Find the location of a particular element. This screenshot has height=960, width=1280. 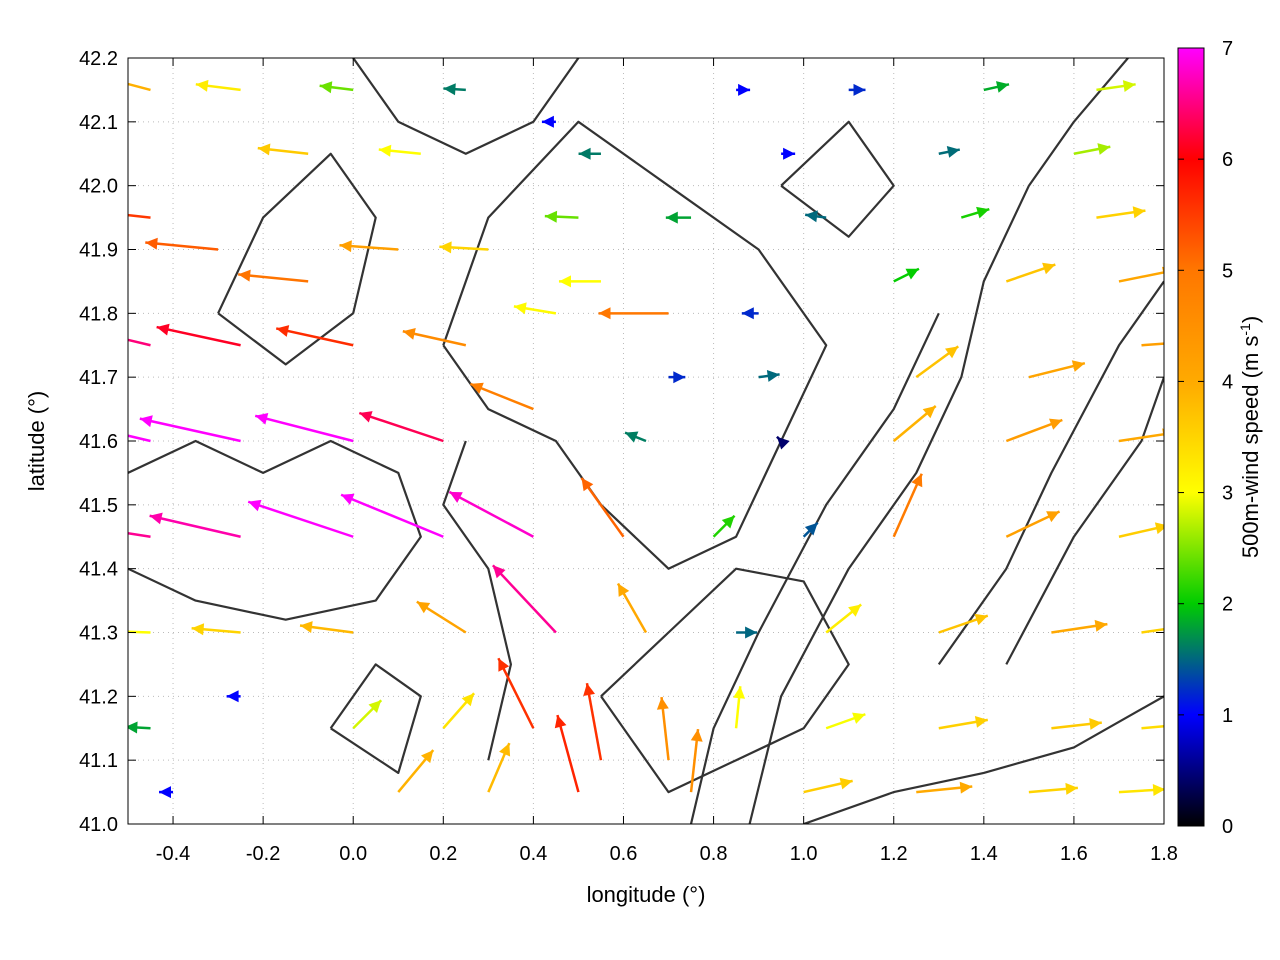

colorbar-tick-label: 3 is located at coordinates (1227, 494).